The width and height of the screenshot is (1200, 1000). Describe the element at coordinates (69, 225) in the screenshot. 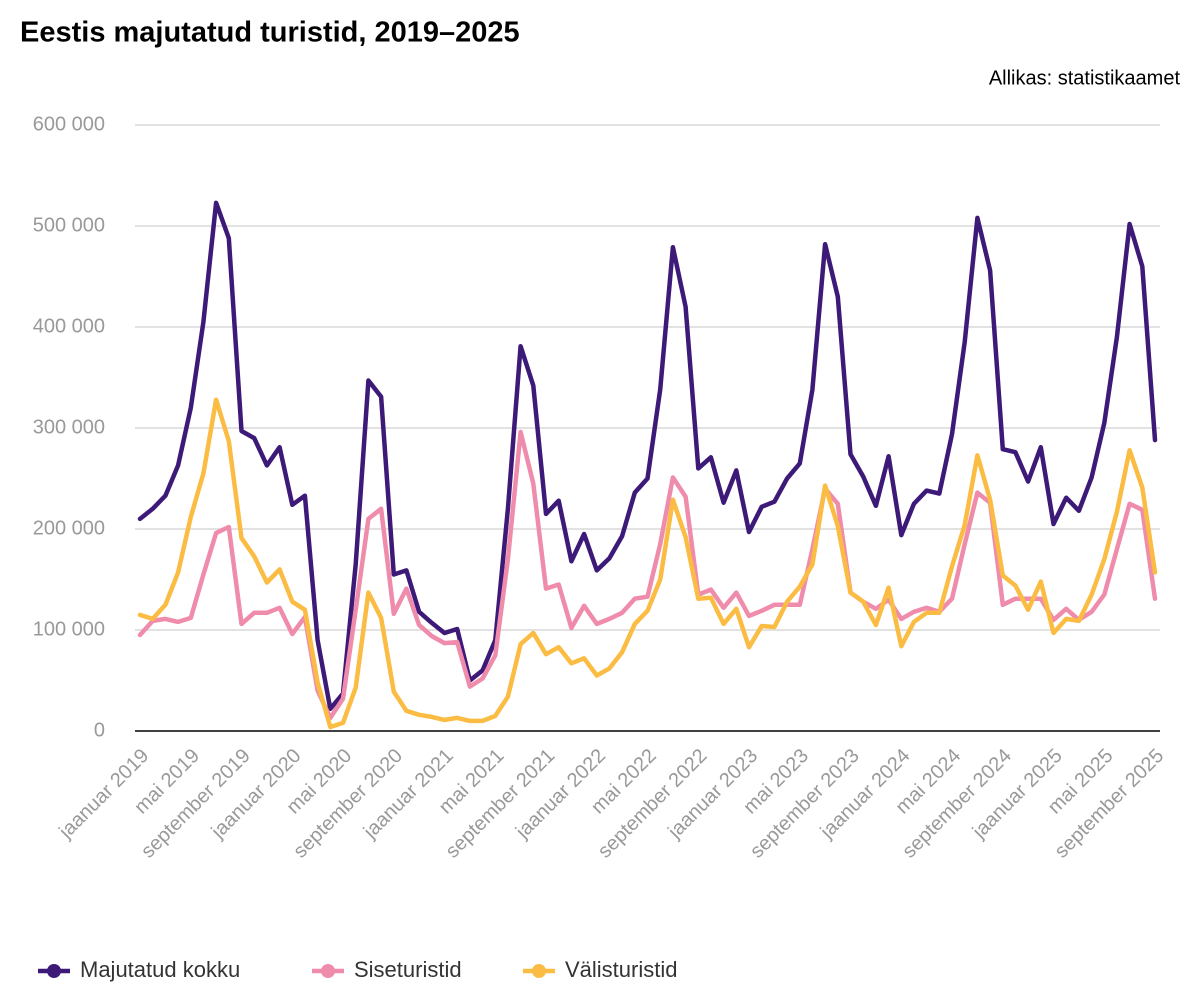

I see `y-tick-label: 500 000` at that location.